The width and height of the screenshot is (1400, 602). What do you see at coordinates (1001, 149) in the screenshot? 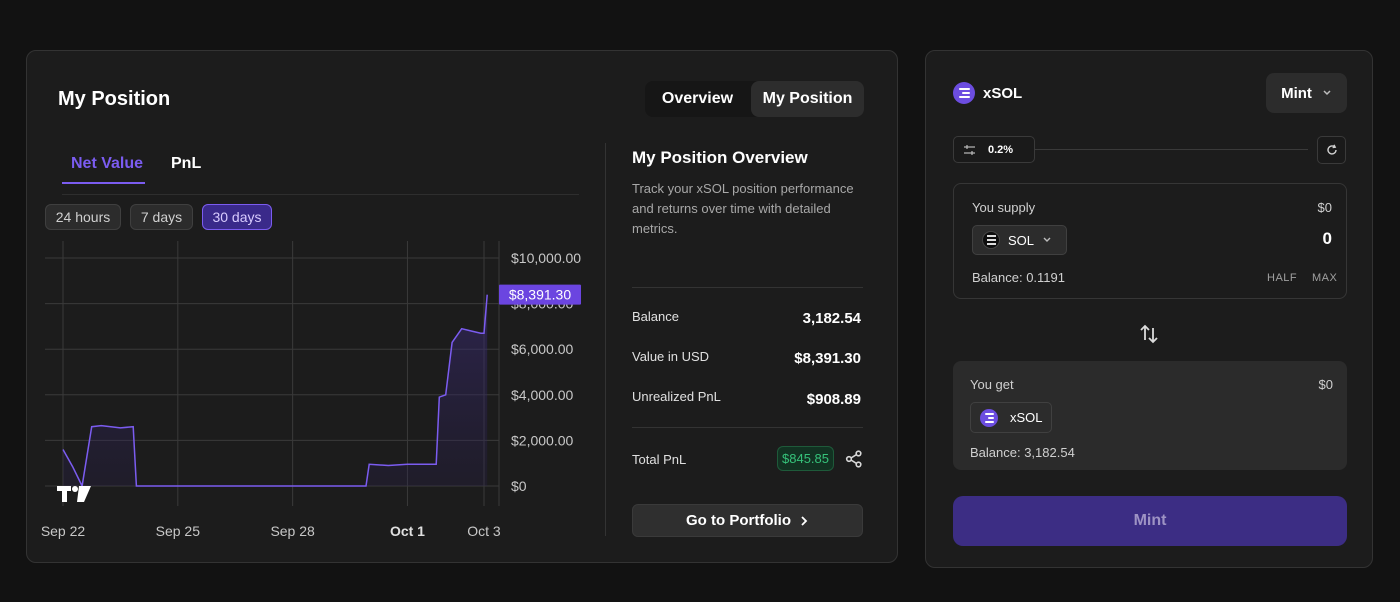
I see `slippage-value: 0.2%` at bounding box center [1001, 149].